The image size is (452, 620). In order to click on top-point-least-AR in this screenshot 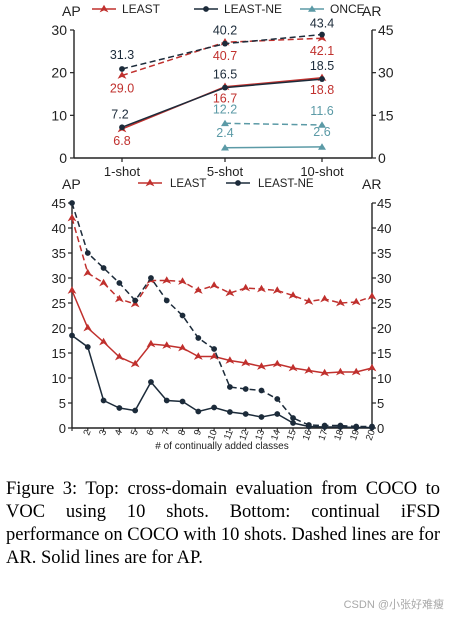, I will do `click(322, 38)`.